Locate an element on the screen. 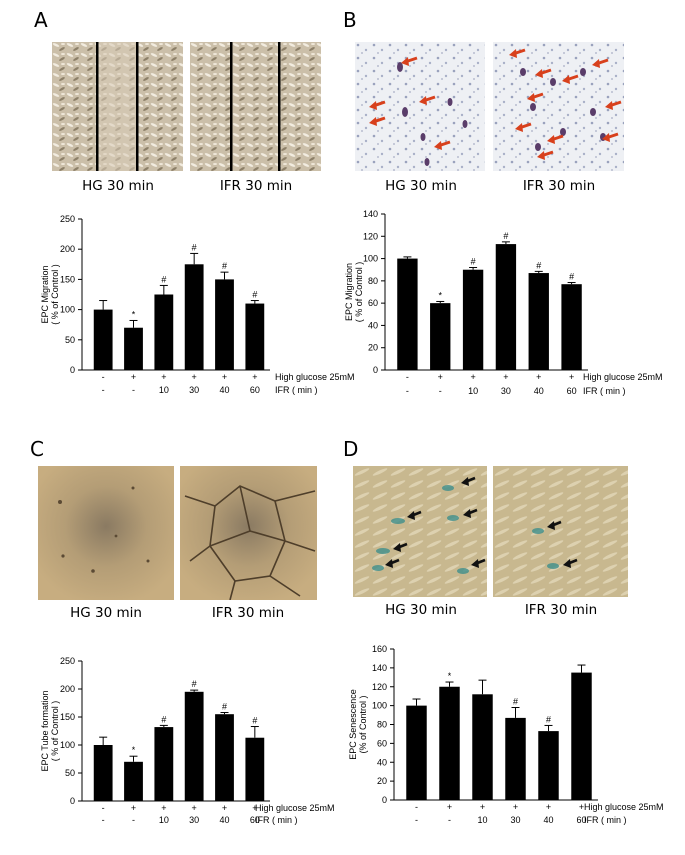 This screenshot has width=685, height=855. y-tick-label-b: 80 is located at coordinates (373, 281).